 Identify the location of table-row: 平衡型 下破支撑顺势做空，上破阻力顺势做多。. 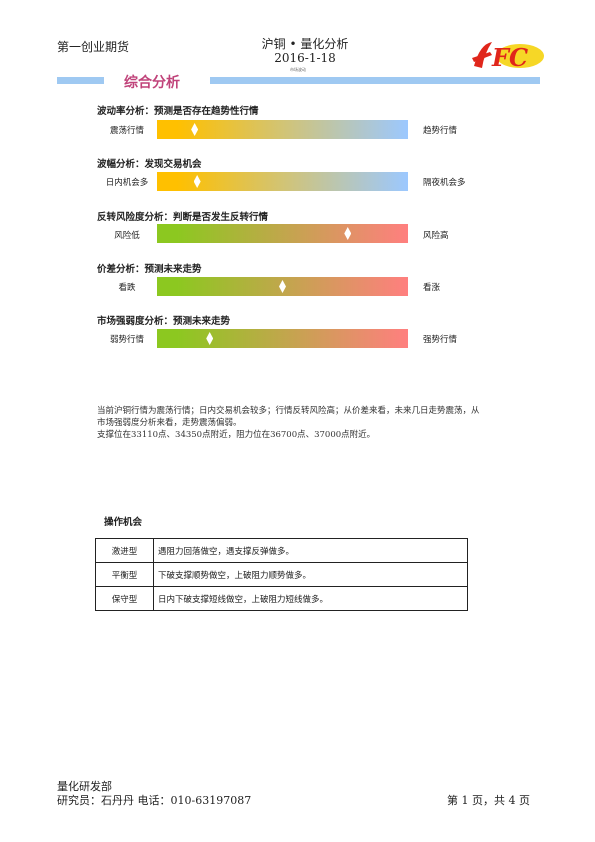
(281, 574).